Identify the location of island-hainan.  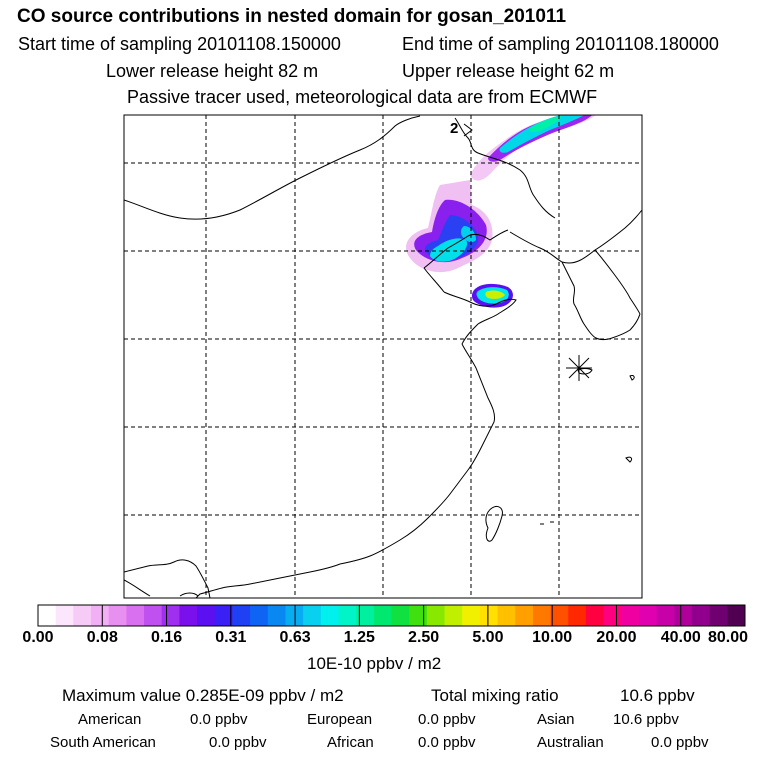
(189, 594).